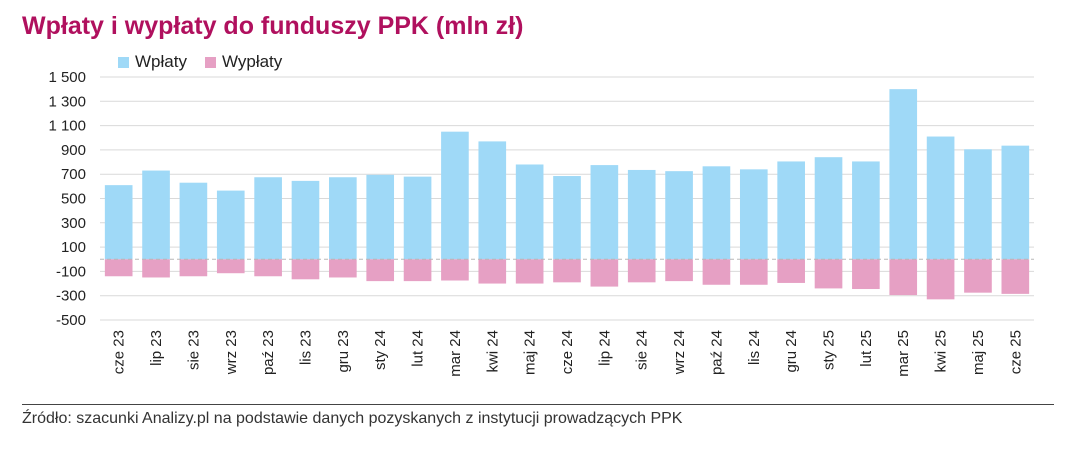  Describe the element at coordinates (492, 351) in the screenshot. I see `x-tick-label: kwi 24` at that location.